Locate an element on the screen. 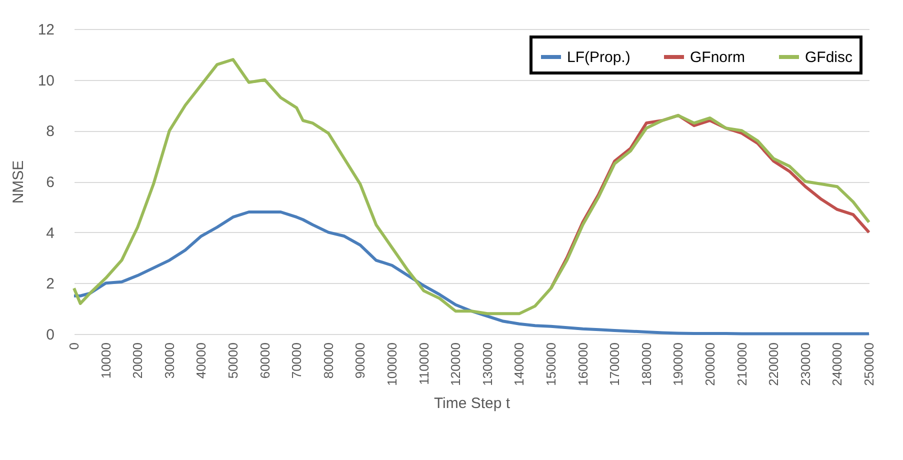 This screenshot has width=903, height=460. legend-label: GFnorm is located at coordinates (718, 57).